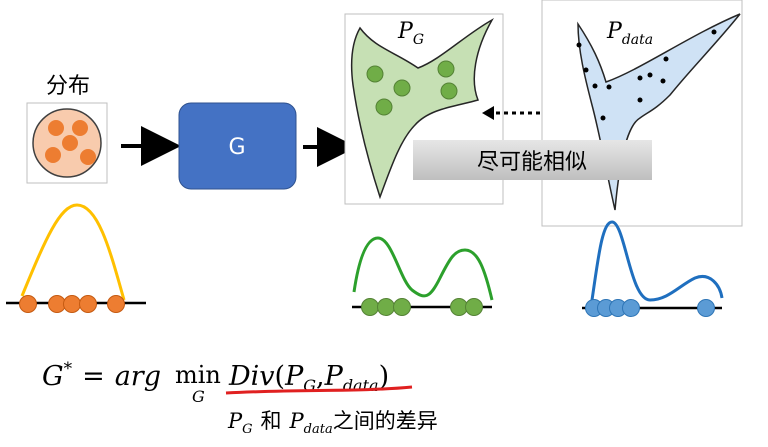  I want to click on similar-label: 尽可能相似, so click(532, 162).